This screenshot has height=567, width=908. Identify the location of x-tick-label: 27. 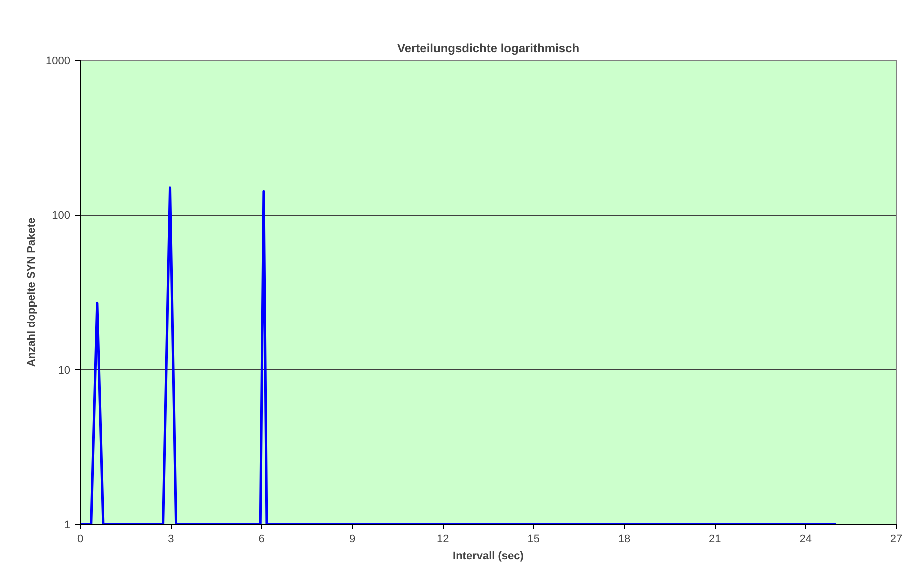
(896, 540).